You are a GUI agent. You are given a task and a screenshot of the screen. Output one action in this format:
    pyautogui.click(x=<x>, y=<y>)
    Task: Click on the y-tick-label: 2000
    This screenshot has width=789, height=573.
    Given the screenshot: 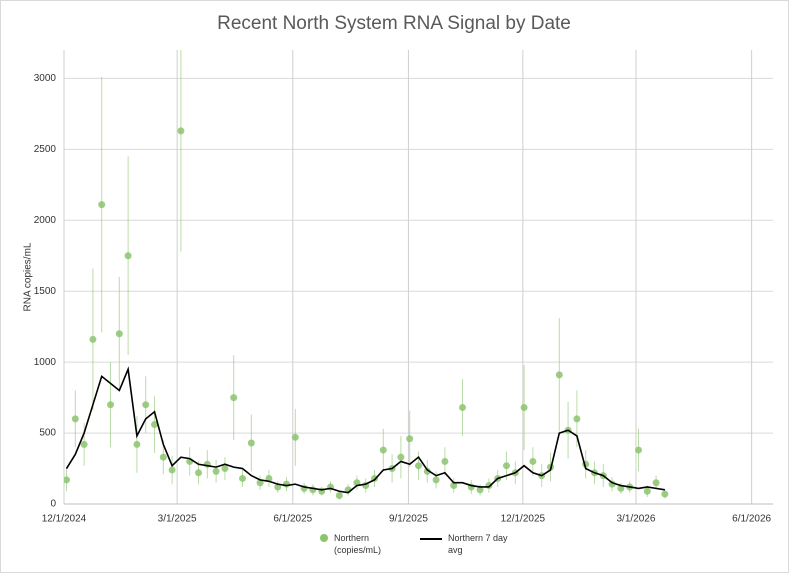 What is the action you would take?
    pyautogui.click(x=45, y=220)
    